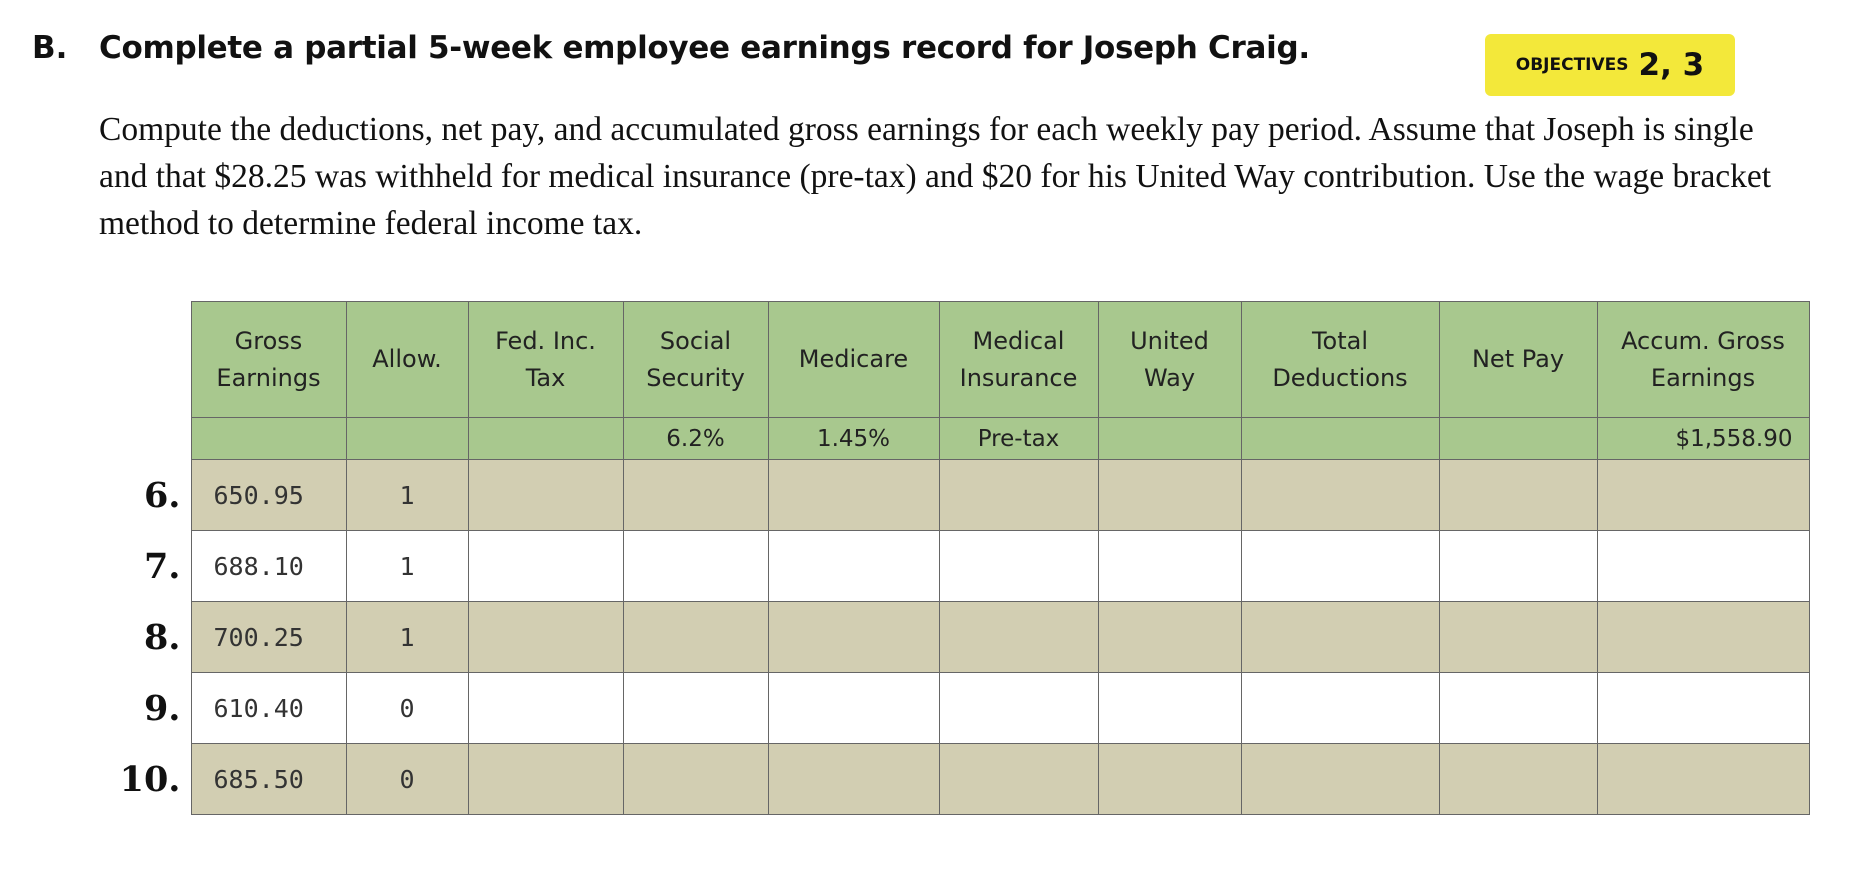 Image resolution: width=1851 pixels, height=875 pixels. I want to click on column-header: Fed. Inc. Tax, so click(545, 359).